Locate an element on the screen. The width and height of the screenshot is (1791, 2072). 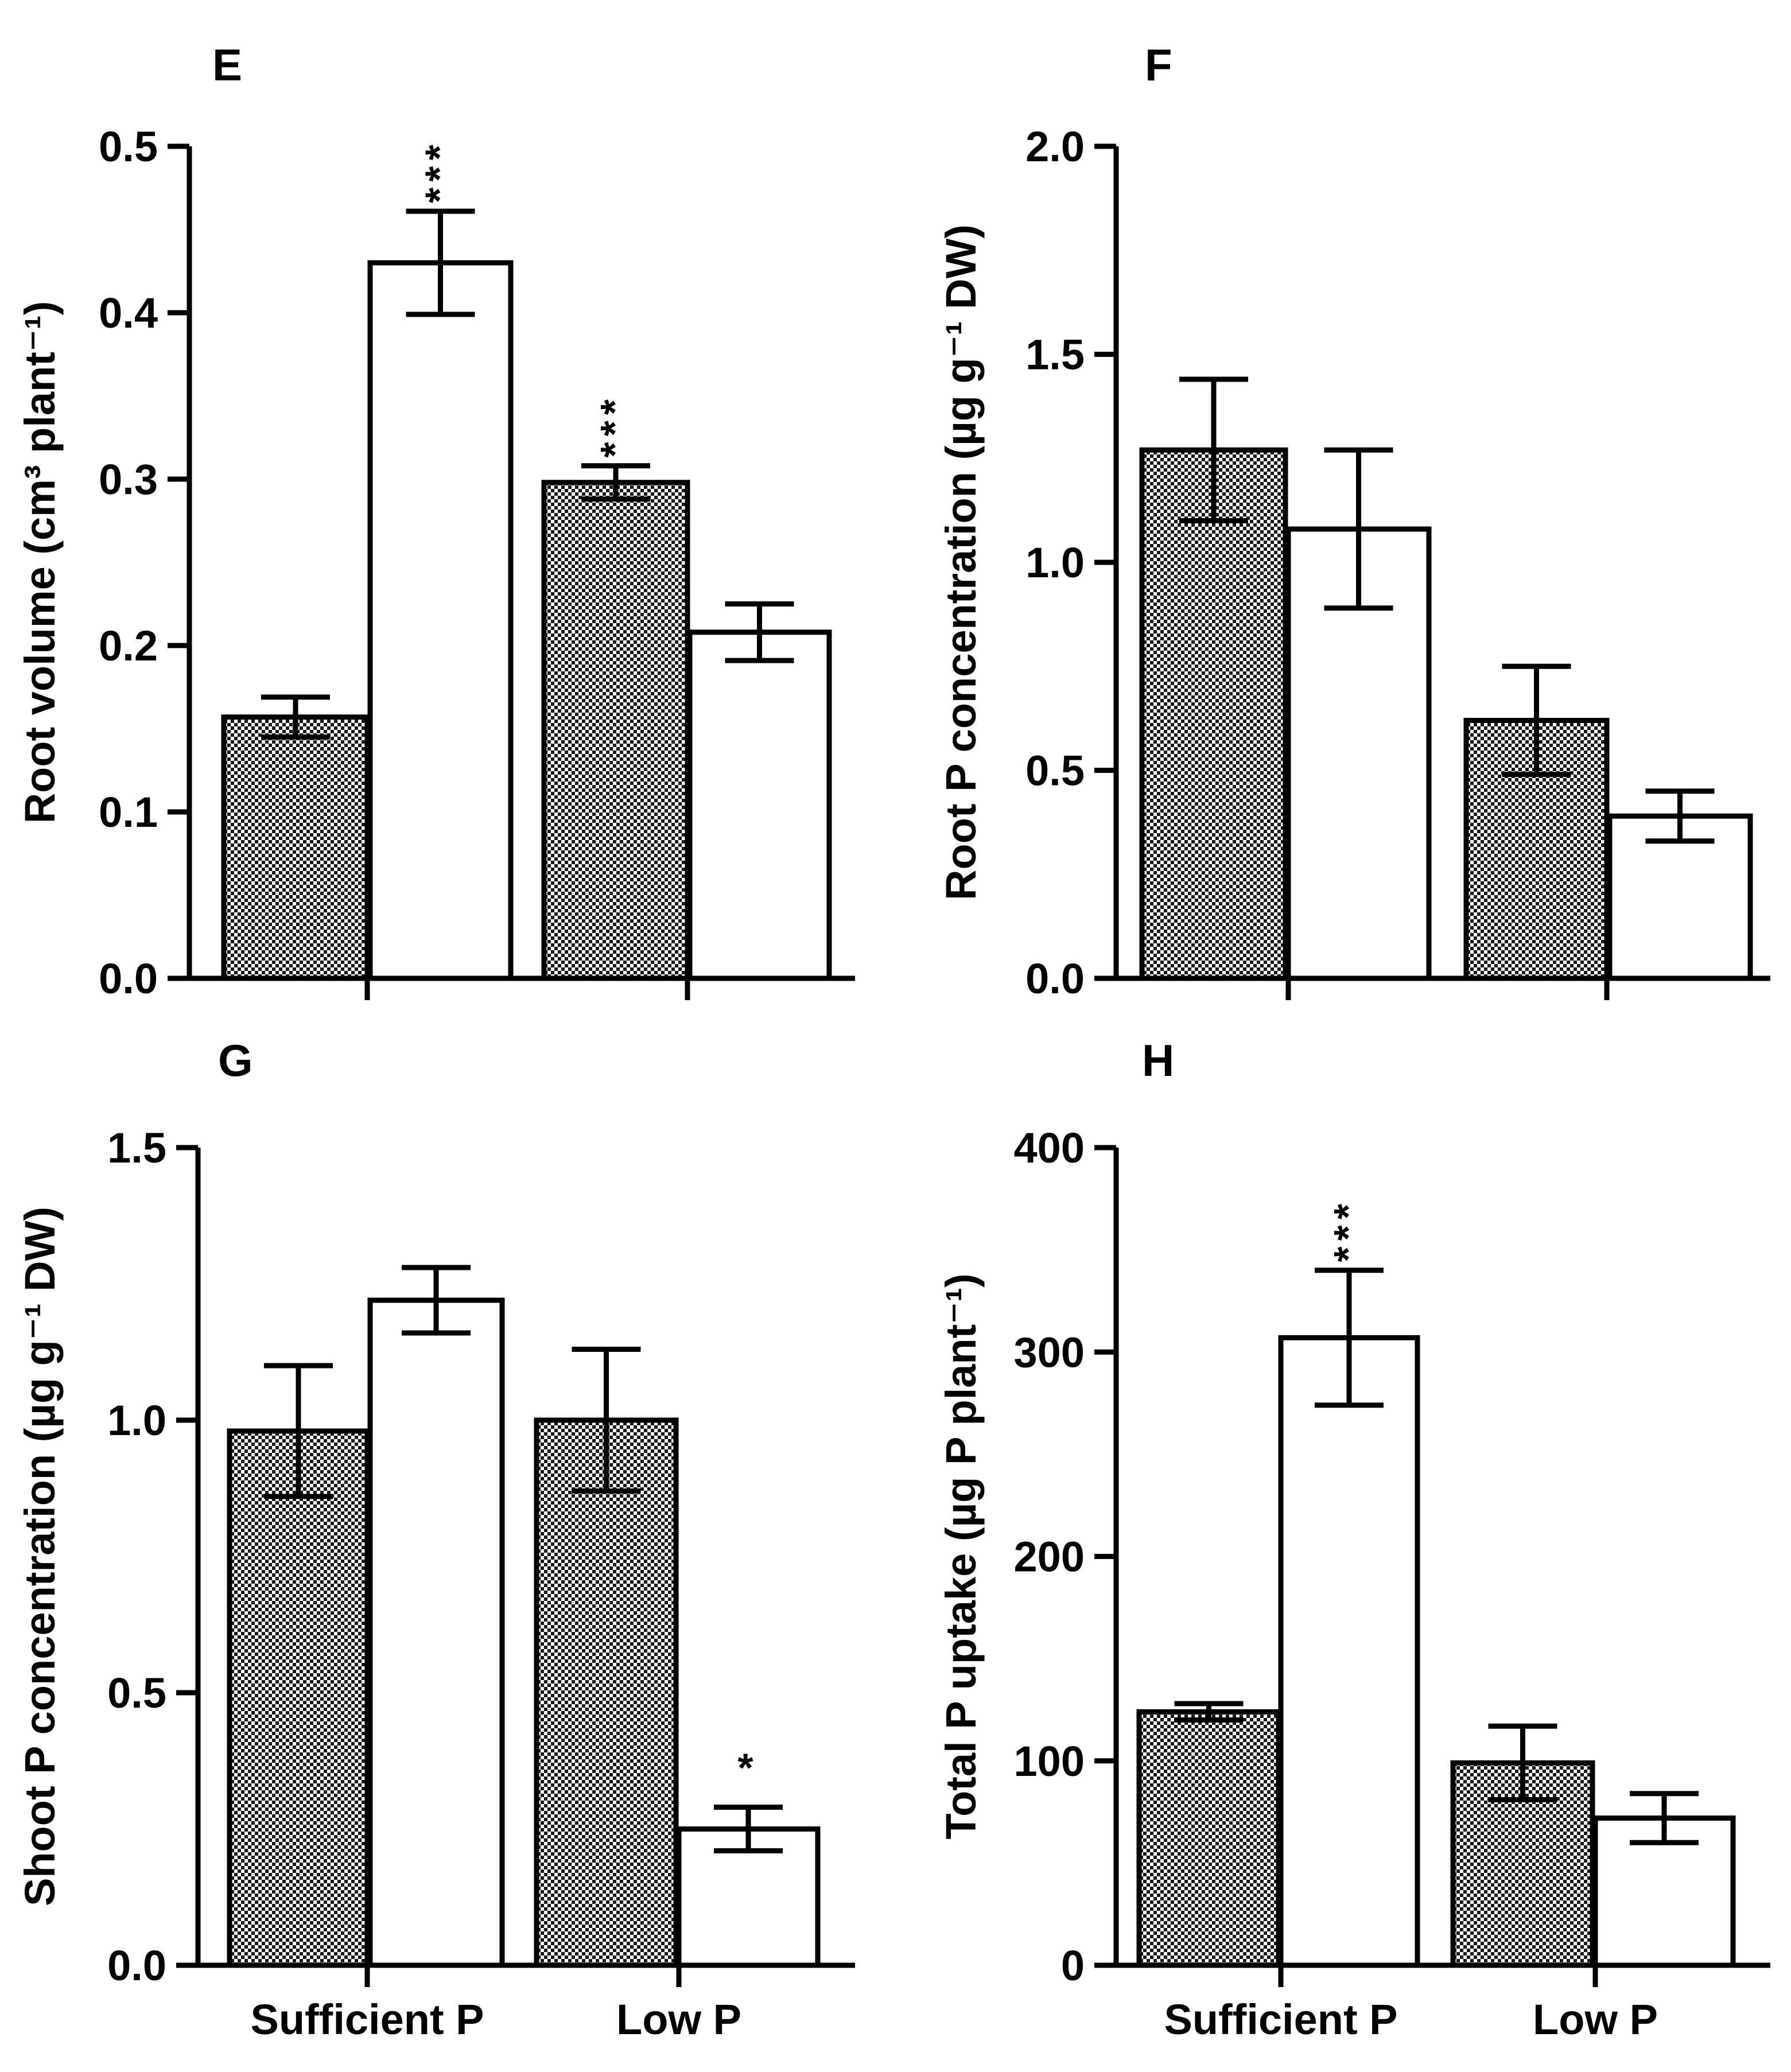
y-axis-label: Shoot P concentration (µg g⁻¹ DW) is located at coordinates (40, 1557).